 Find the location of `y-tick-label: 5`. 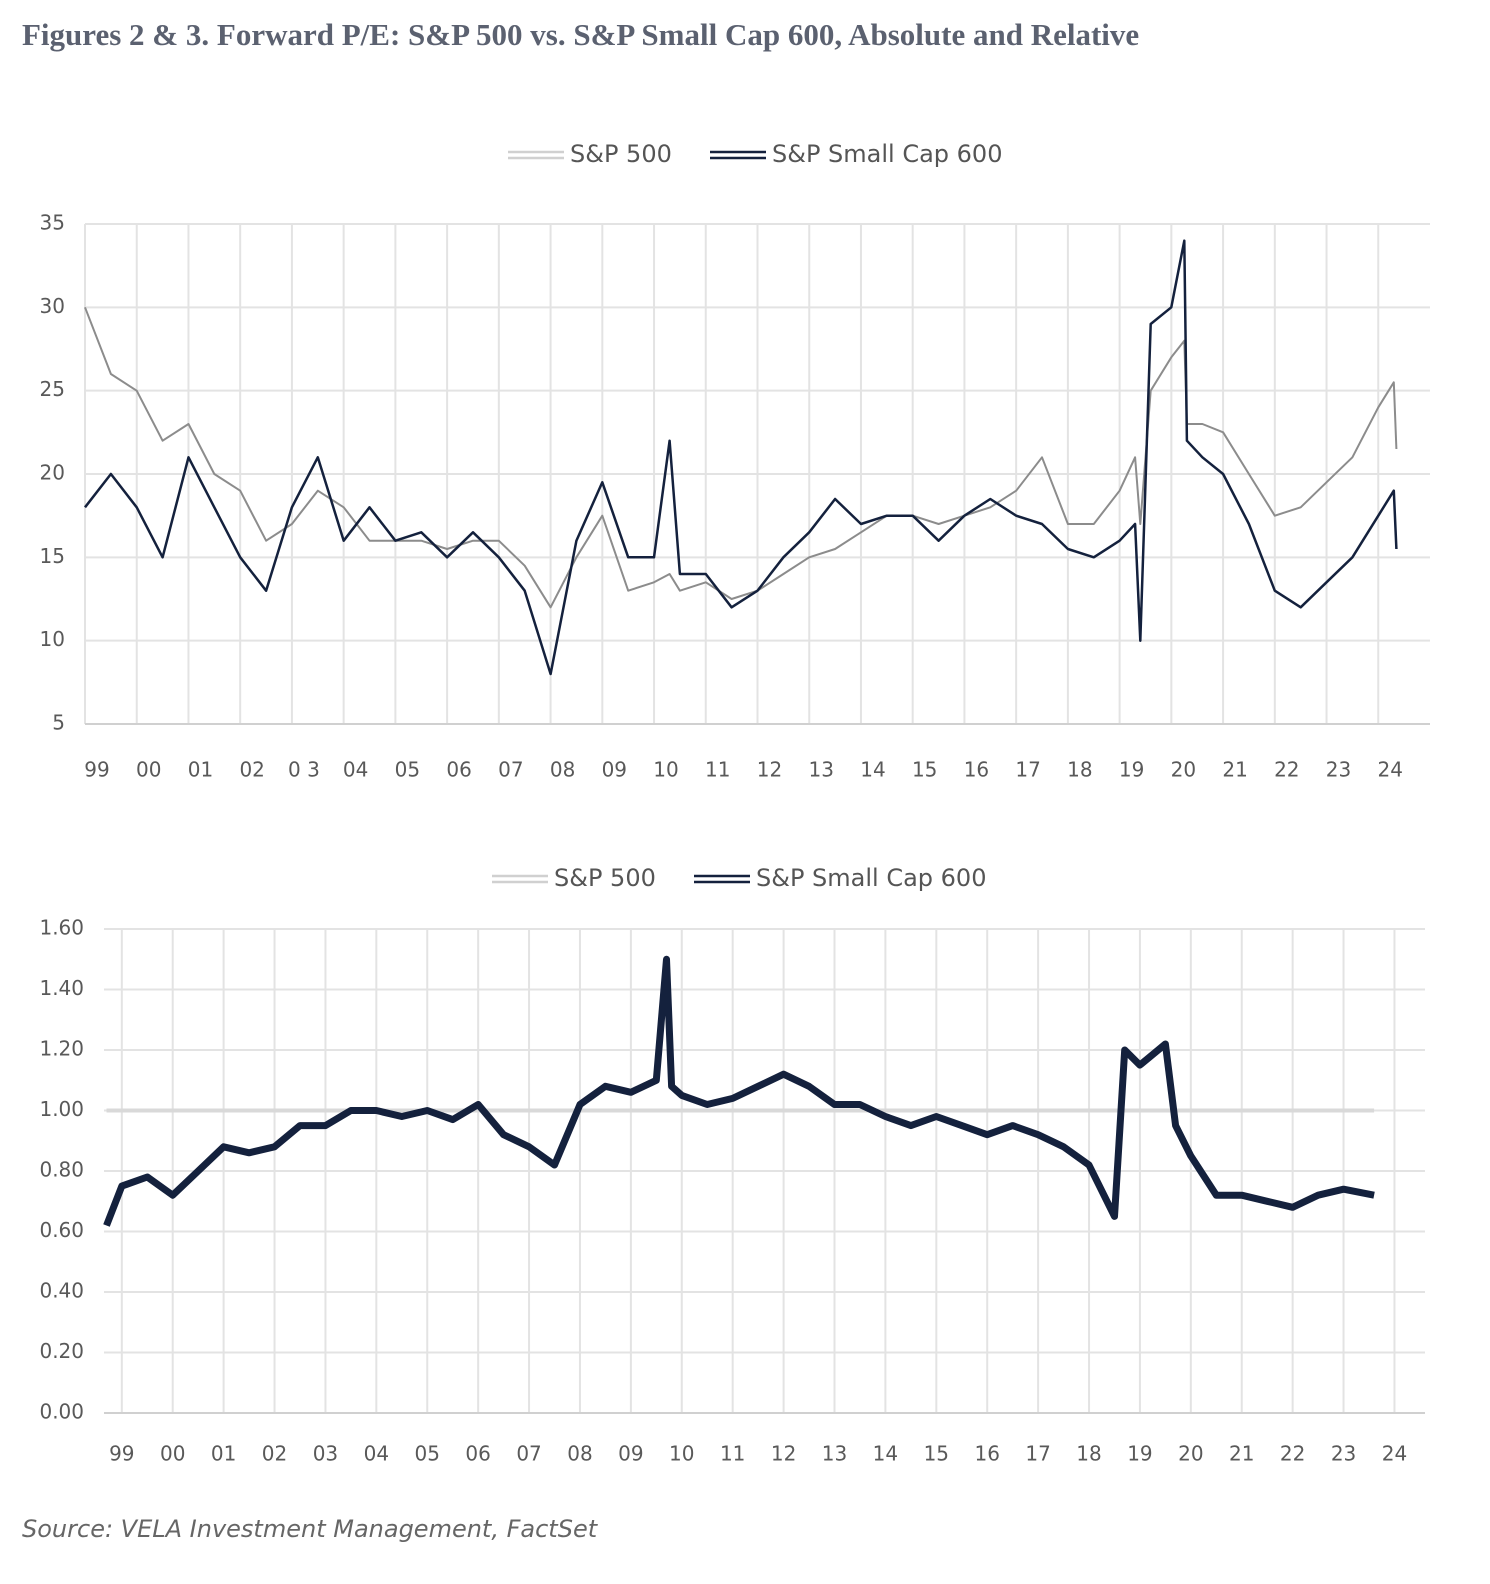

y-tick-label: 5 is located at coordinates (58, 723).